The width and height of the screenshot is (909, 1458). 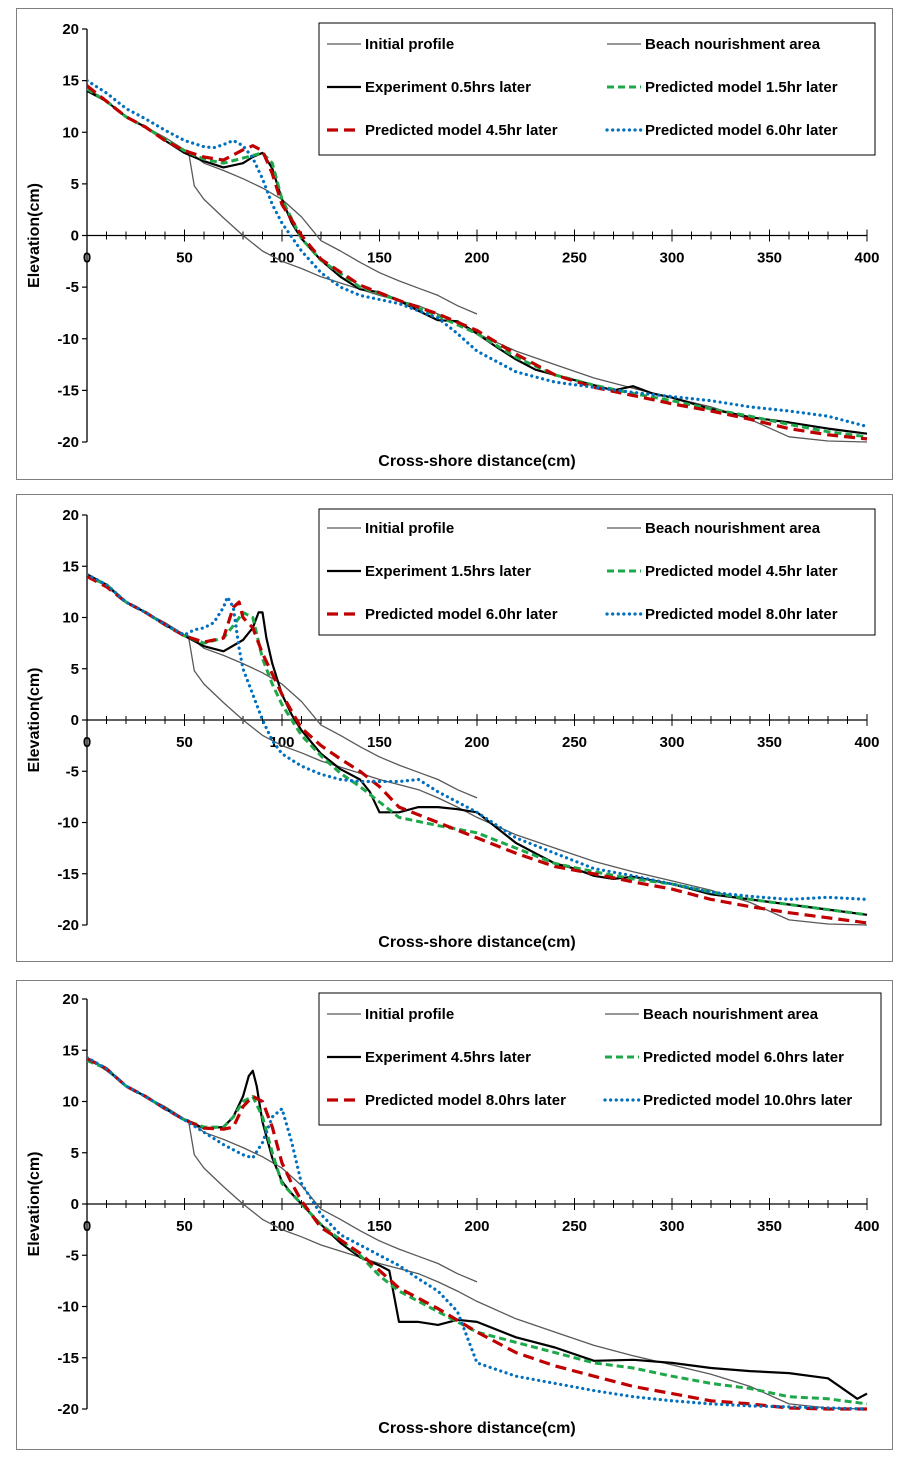 I want to click on legend-label: Predicted model 1.5hr later, so click(x=741, y=87).